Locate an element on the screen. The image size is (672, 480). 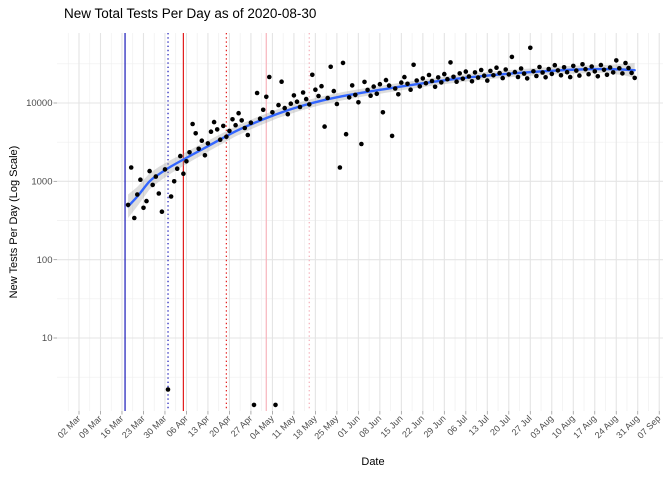
x-tick-label: 06 Jul is located at coordinates (457, 425).